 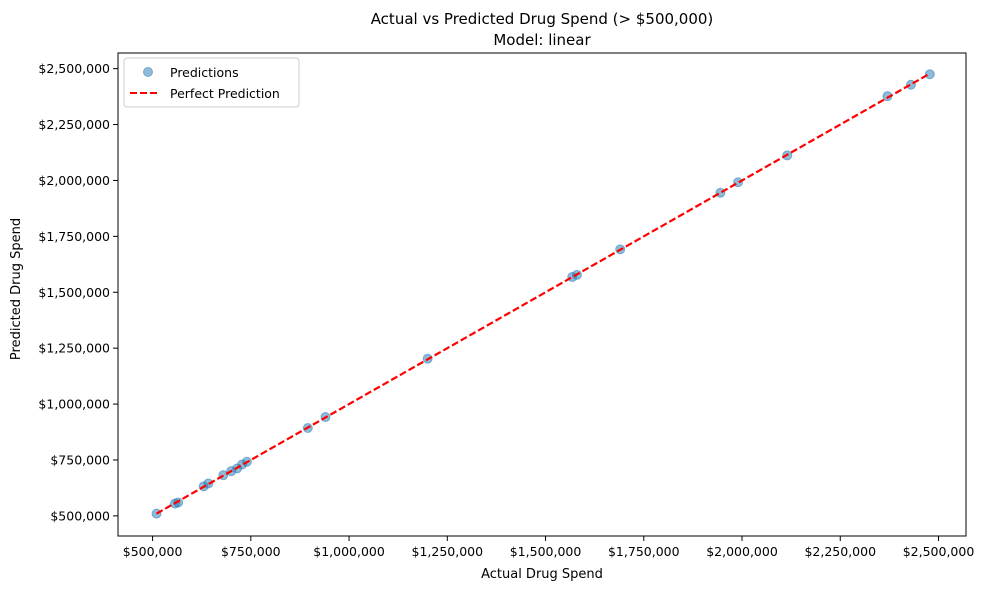 I want to click on scatter-point, so click(x=929, y=74).